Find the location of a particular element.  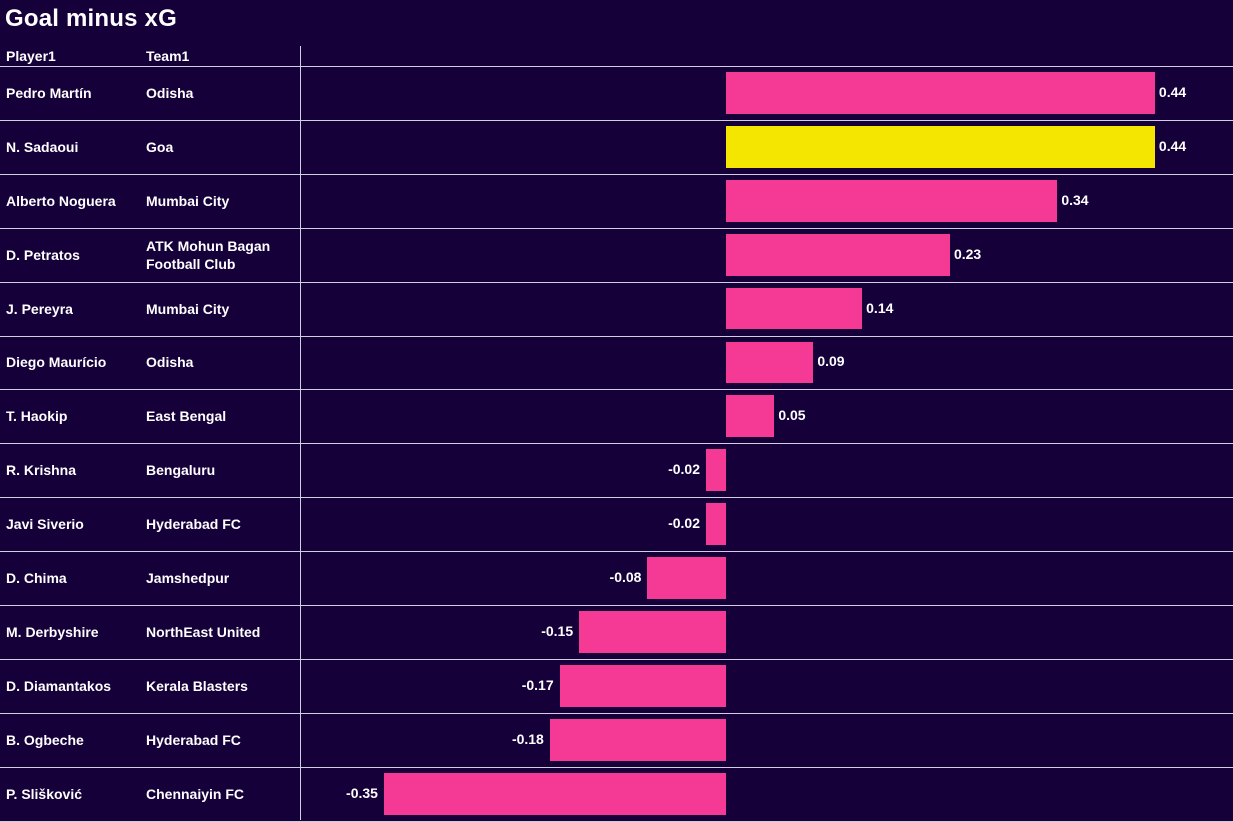

team-name: Jamshedpur is located at coordinates (188, 578).